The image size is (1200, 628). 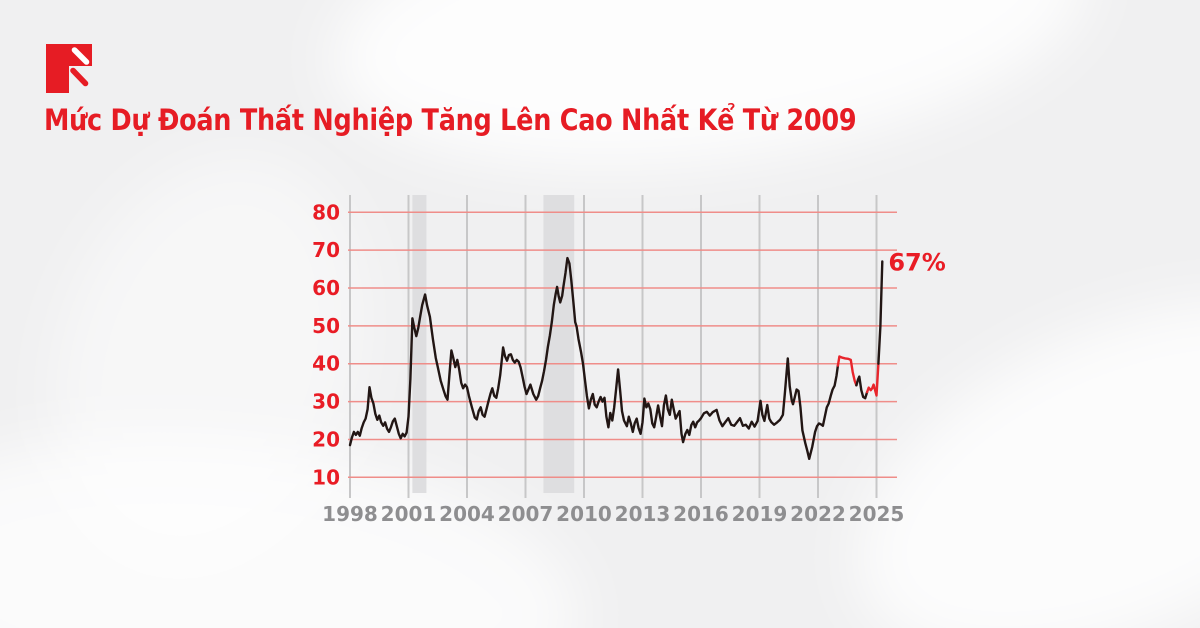 What do you see at coordinates (760, 514) in the screenshot?
I see `x-axis-tick-label: 2019` at bounding box center [760, 514].